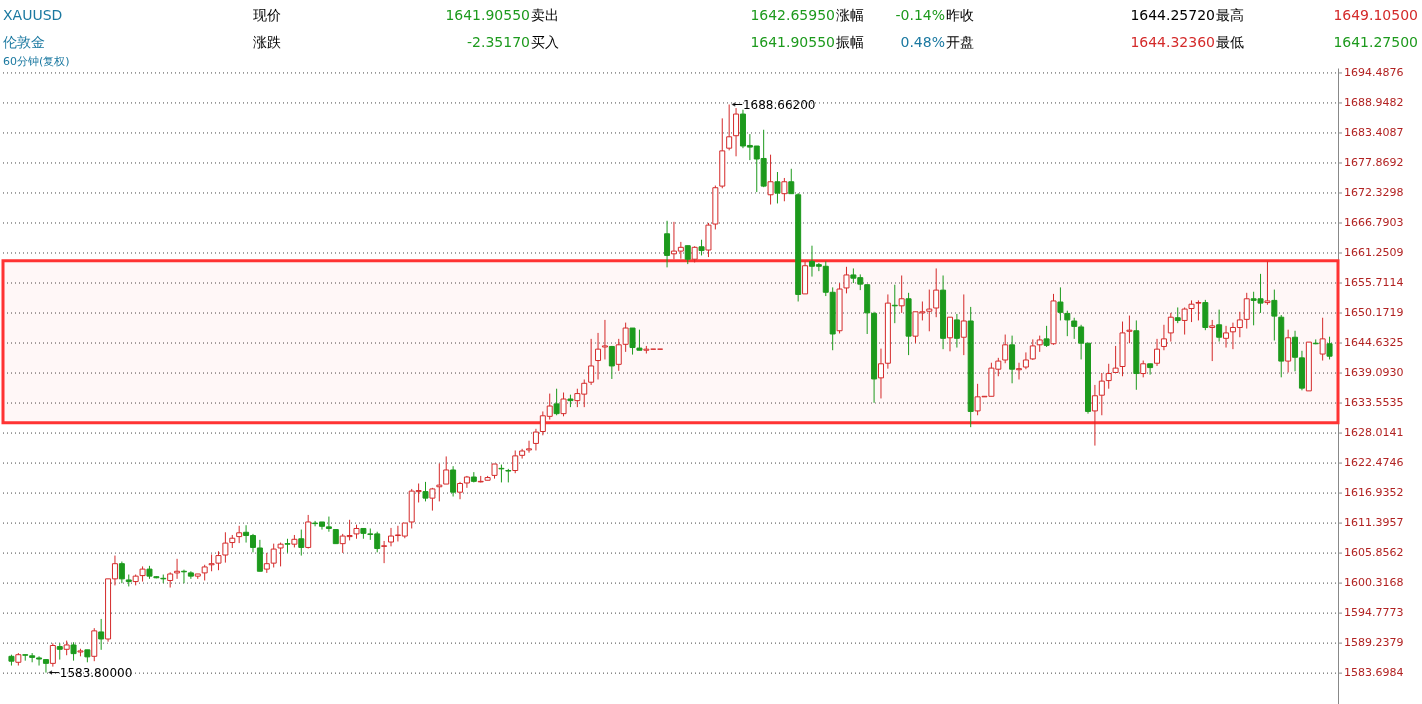 The height and width of the screenshot is (704, 1422). I want to click on text: 现价, so click(267, 15).